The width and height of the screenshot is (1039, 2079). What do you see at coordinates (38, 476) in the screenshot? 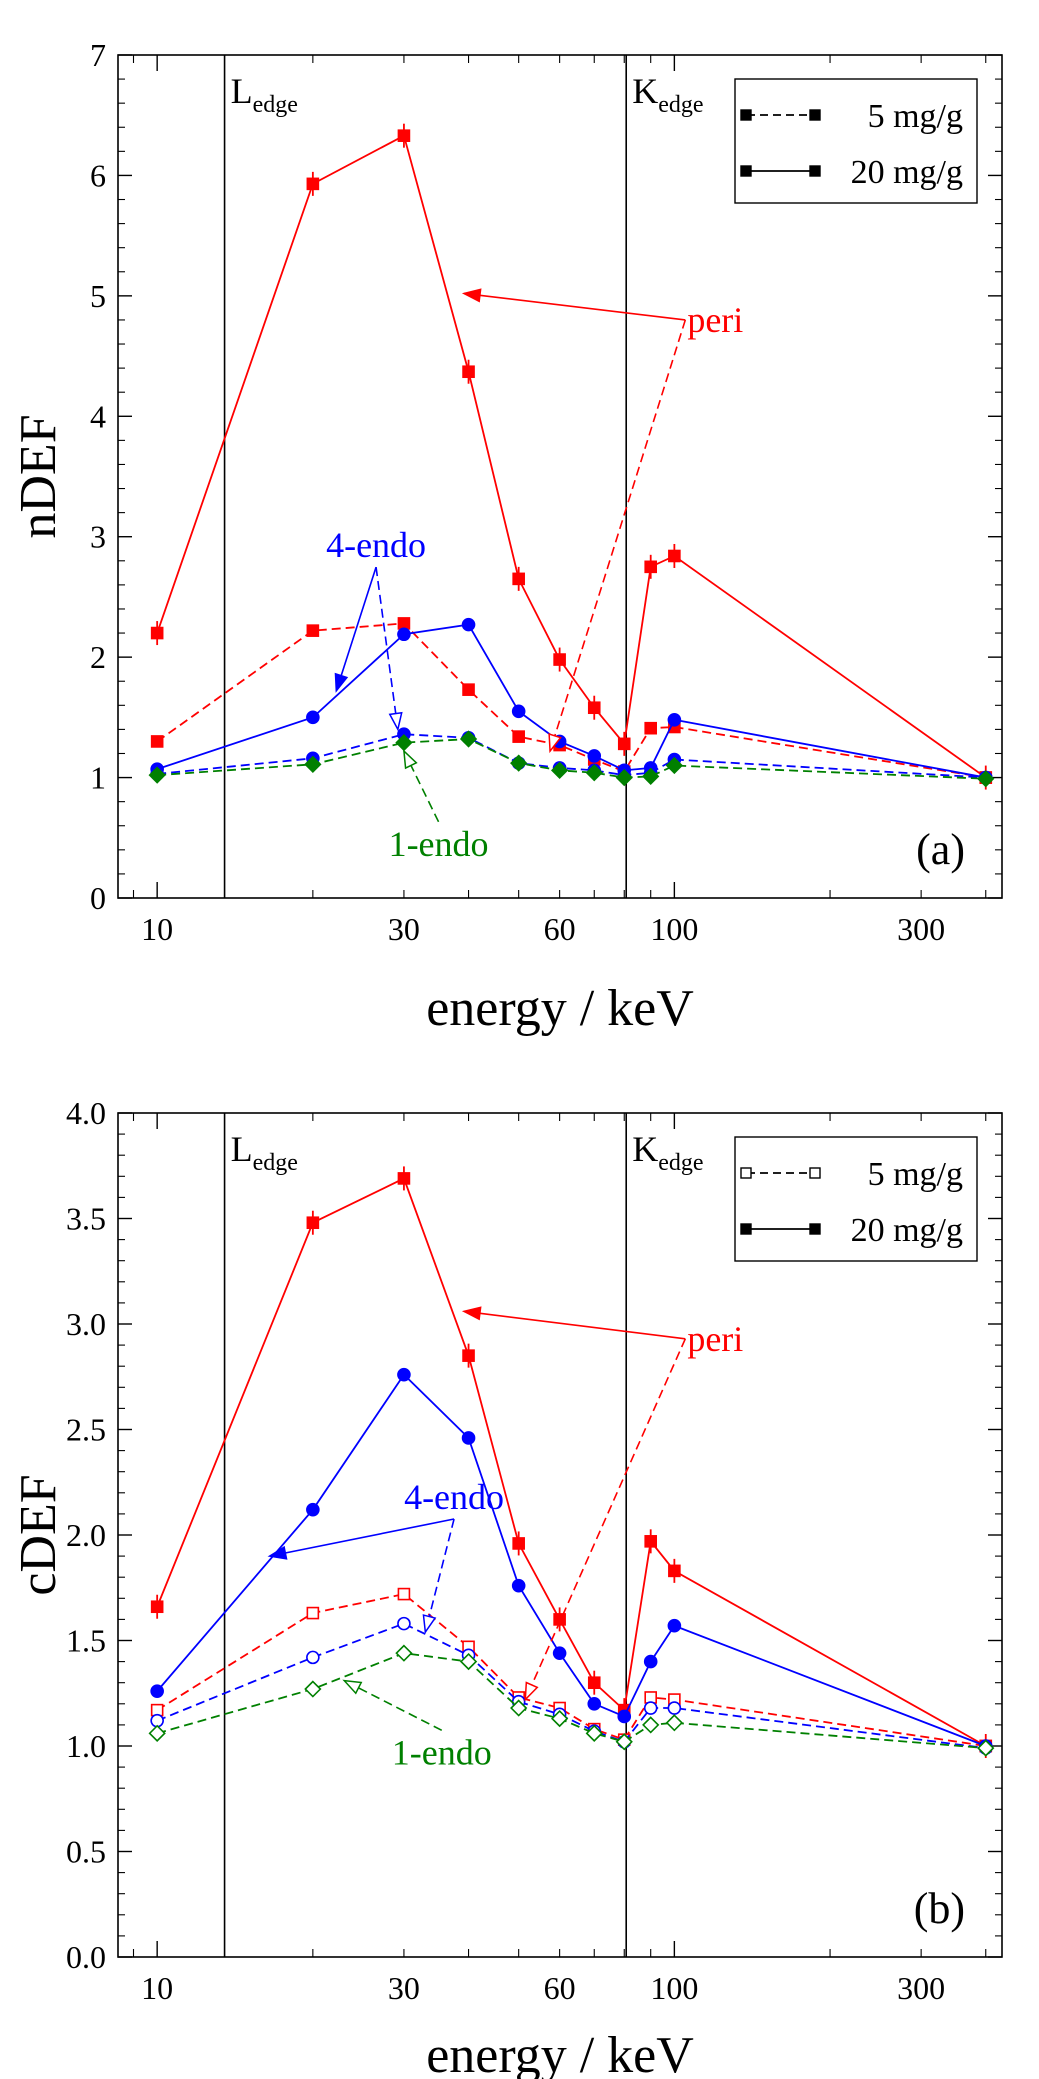
I see `y-axis-label: nDEF` at bounding box center [38, 476].